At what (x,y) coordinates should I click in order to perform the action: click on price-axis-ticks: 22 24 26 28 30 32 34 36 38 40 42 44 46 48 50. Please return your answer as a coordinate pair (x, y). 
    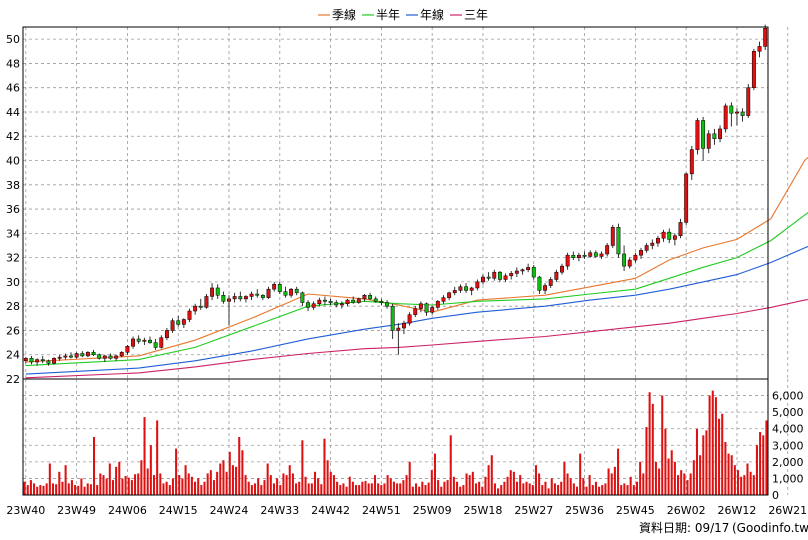
    Looking at the image, I should click on (13, 209).